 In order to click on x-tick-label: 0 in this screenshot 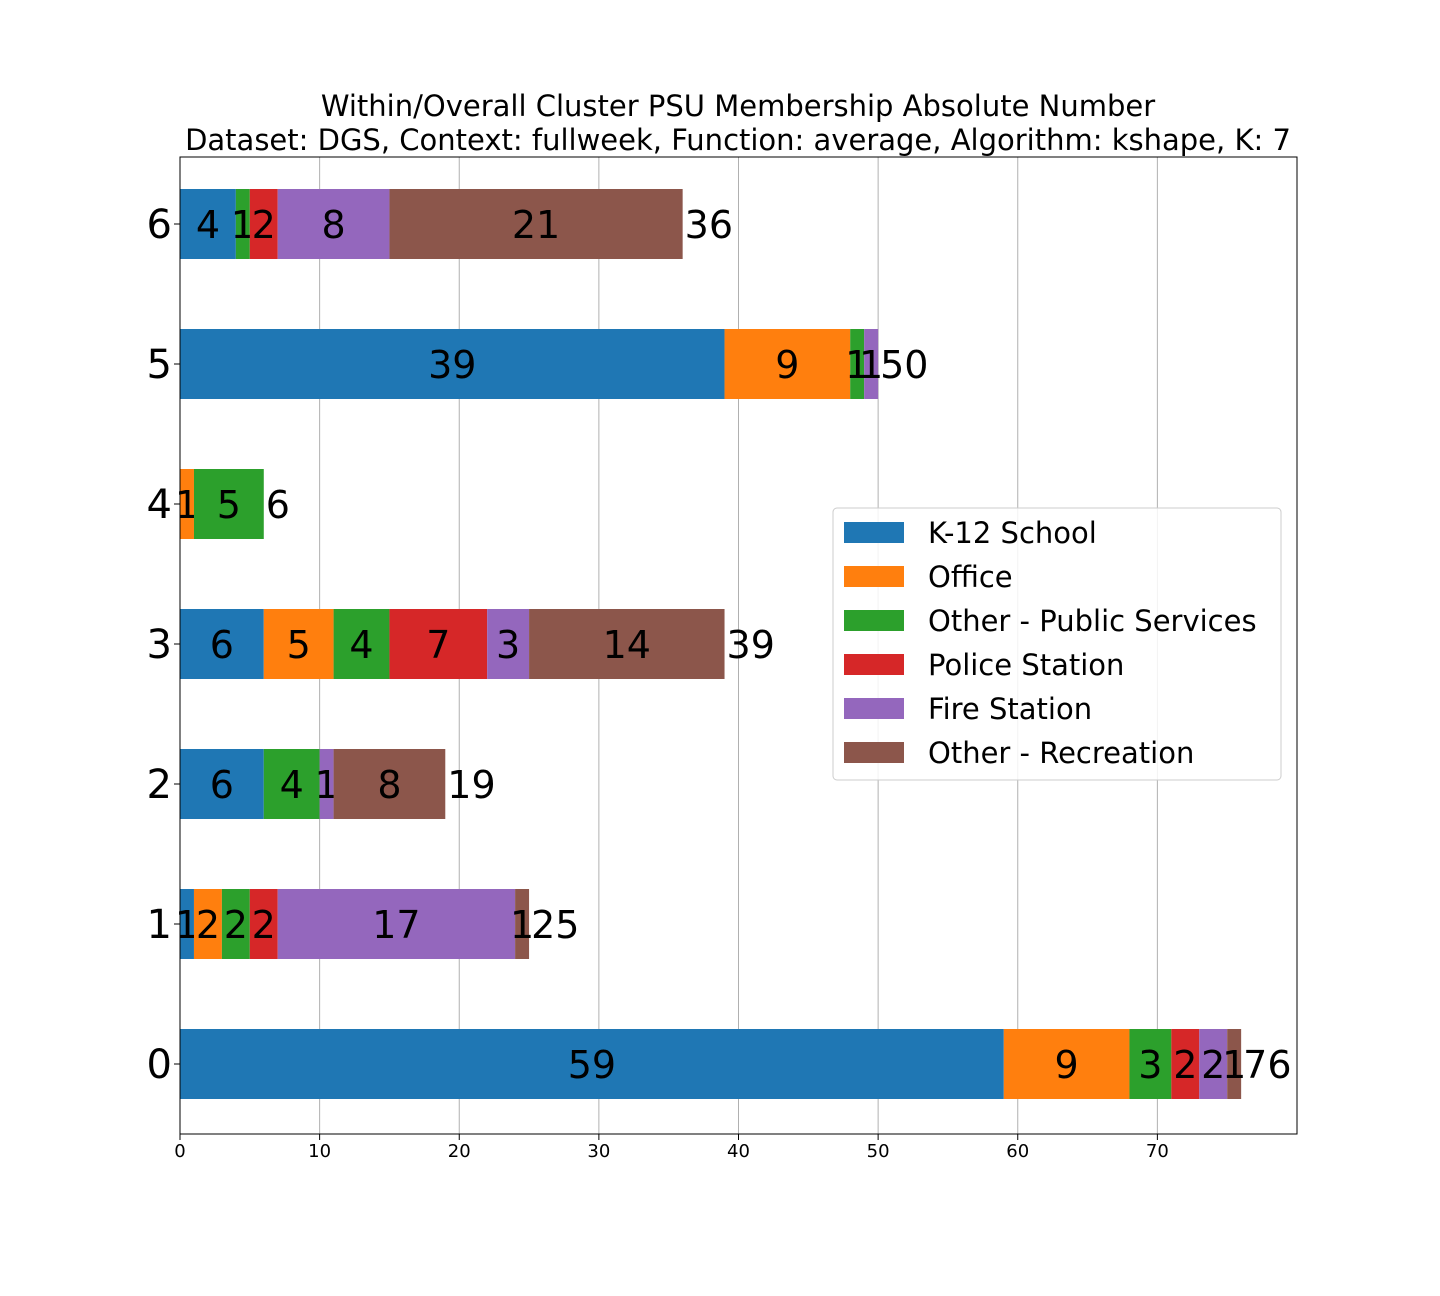, I will do `click(179, 1151)`.